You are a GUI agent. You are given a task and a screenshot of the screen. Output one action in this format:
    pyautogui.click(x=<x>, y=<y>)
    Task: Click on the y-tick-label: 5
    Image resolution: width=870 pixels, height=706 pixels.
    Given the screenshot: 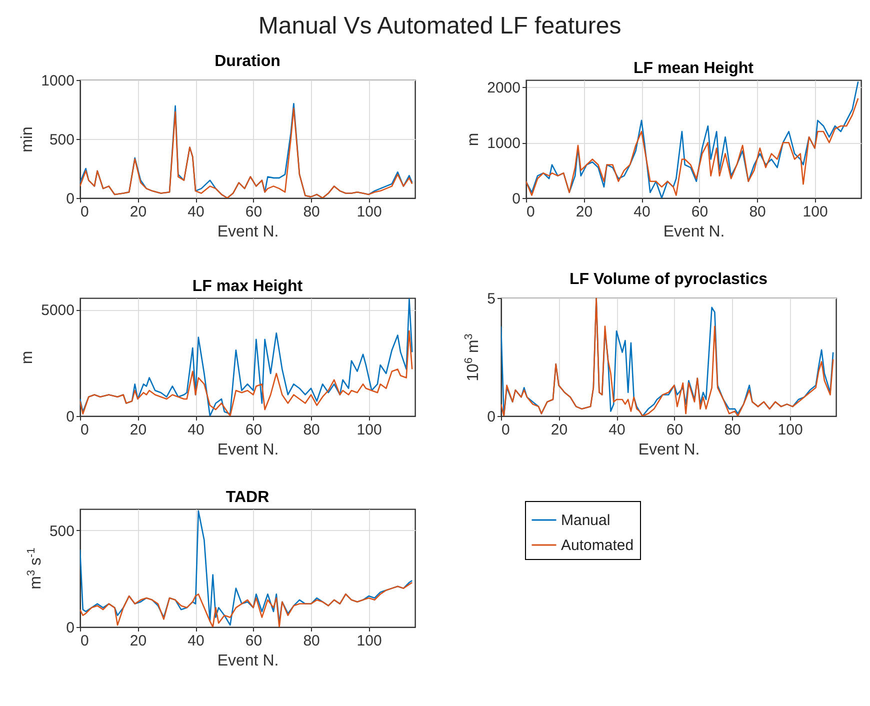 What is the action you would take?
    pyautogui.click(x=491, y=299)
    